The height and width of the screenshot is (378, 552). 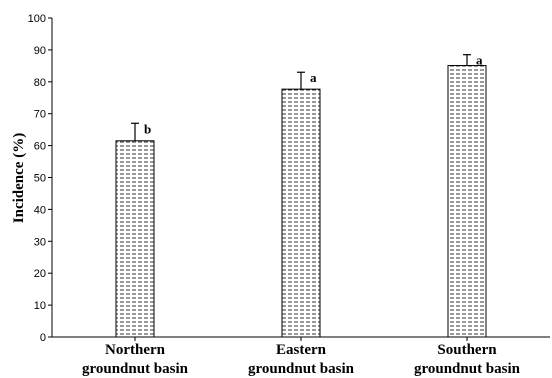 What do you see at coordinates (301, 350) in the screenshot?
I see `x-tick-label-2-line1: Eastern` at bounding box center [301, 350].